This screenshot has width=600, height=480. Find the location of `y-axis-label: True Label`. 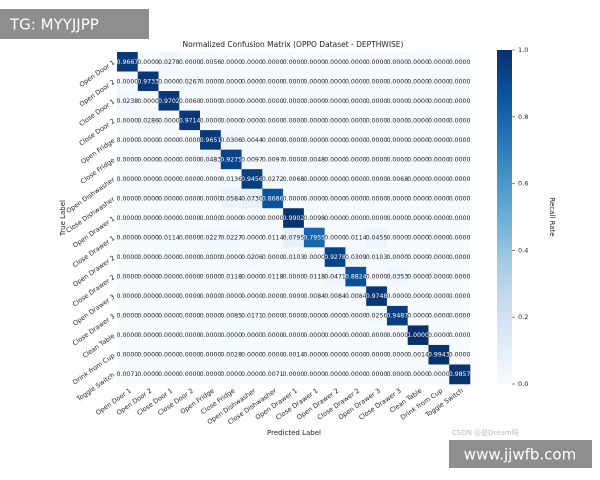

y-axis-label: True Label is located at coordinates (63, 218).